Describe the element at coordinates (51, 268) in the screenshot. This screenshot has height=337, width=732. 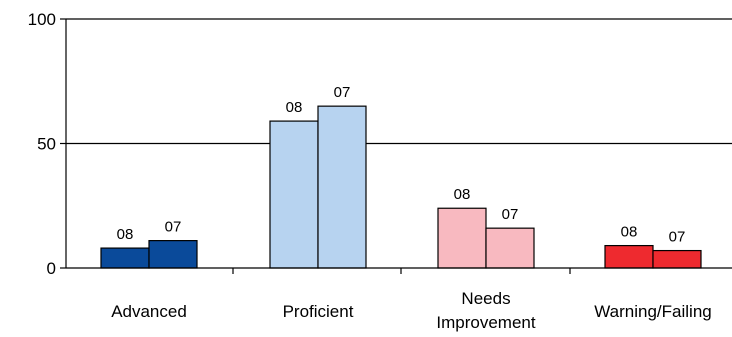
I see `y-tick-label: 0` at that location.